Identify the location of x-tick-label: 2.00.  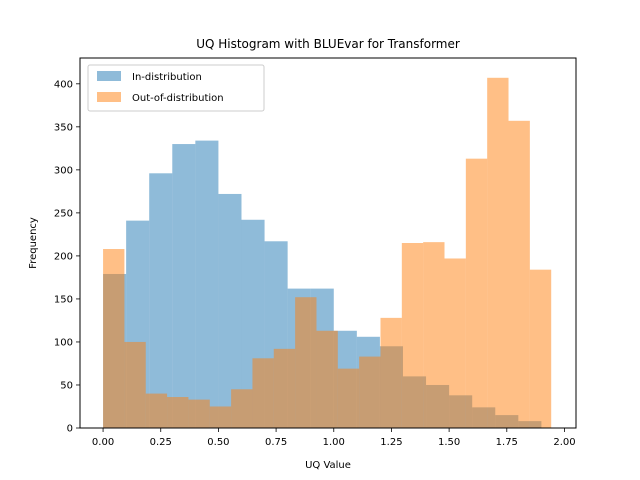
(564, 442).